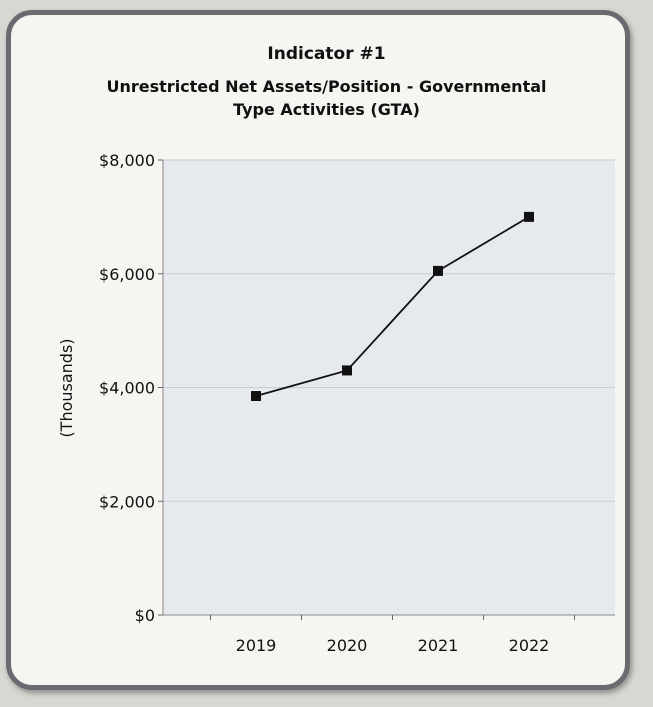 This screenshot has height=707, width=653. What do you see at coordinates (326, 54) in the screenshot?
I see `chart-title: Indicator #1` at bounding box center [326, 54].